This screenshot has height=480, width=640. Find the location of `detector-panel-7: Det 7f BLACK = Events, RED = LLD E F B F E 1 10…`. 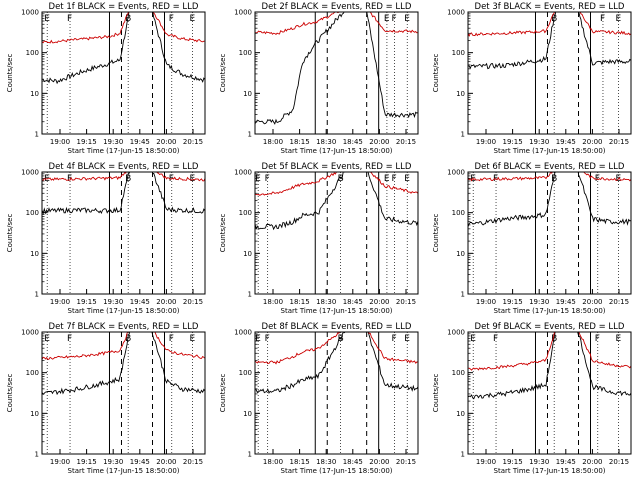

detector-panel-7: Det 7f BLACK = Events, RED = LLD E F B F E 1 10… is located at coordinates (106, 400).